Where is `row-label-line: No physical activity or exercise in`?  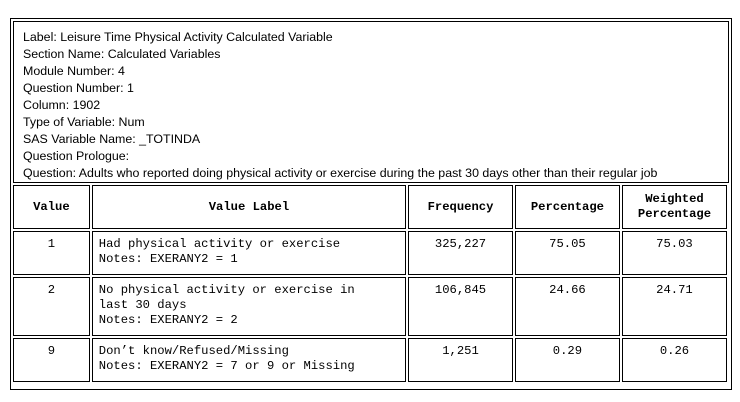
row-label-line: No physical activity or exercise in is located at coordinates (226, 290).